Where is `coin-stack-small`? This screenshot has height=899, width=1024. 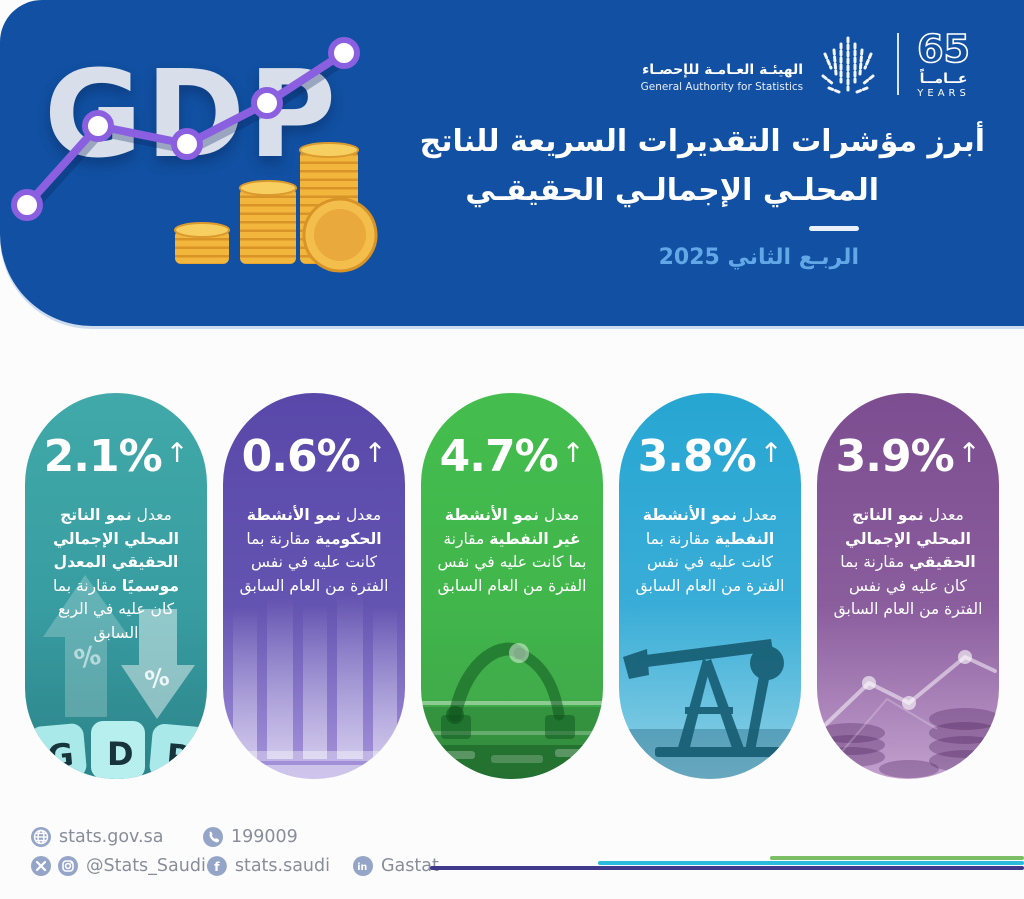 coin-stack-small is located at coordinates (202, 243).